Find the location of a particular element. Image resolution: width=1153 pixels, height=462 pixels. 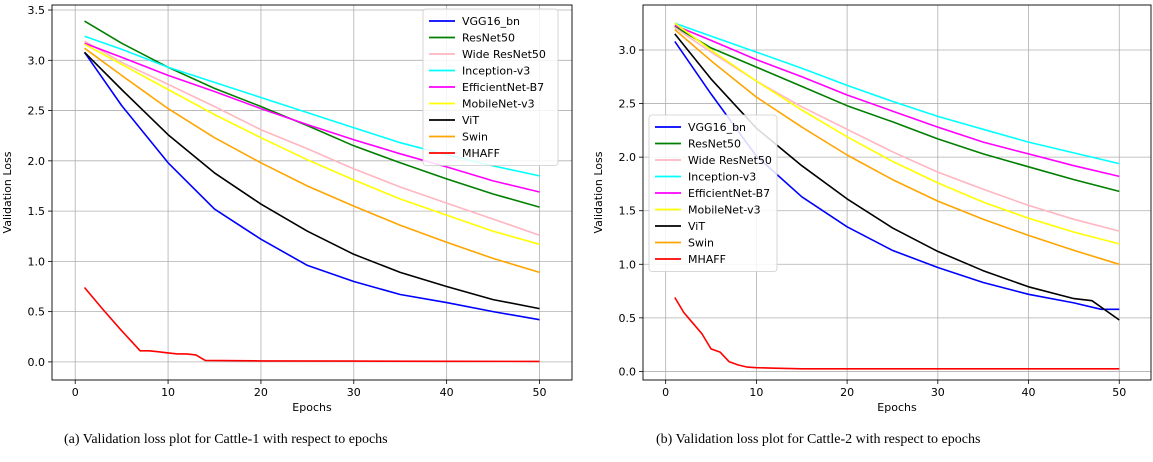

series-line-resnet50 is located at coordinates (897, 109).